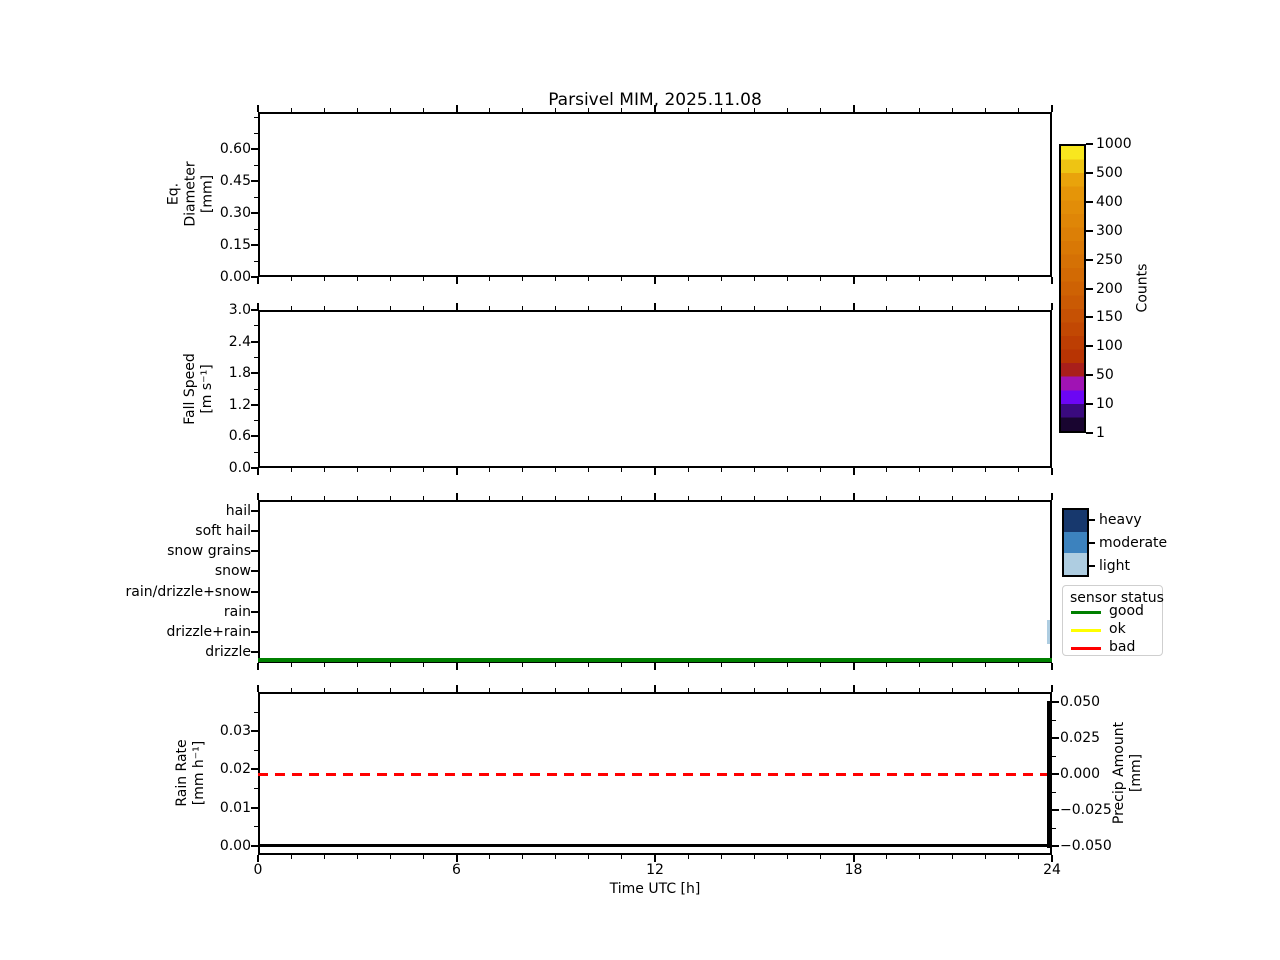  I want to click on x-tick-label: 6, so click(456, 870).